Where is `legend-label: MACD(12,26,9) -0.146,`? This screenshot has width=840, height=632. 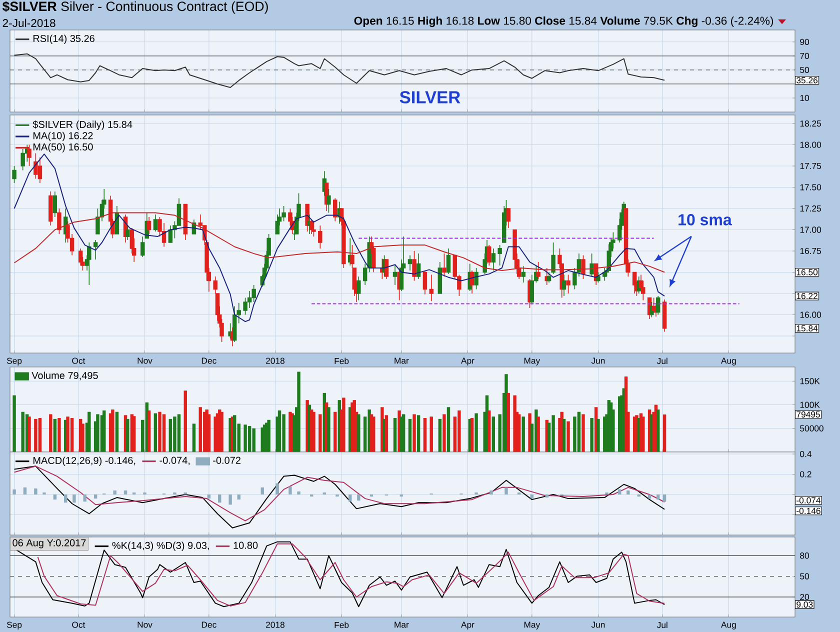
legend-label: MACD(12,26,9) -0.146, is located at coordinates (84, 461).